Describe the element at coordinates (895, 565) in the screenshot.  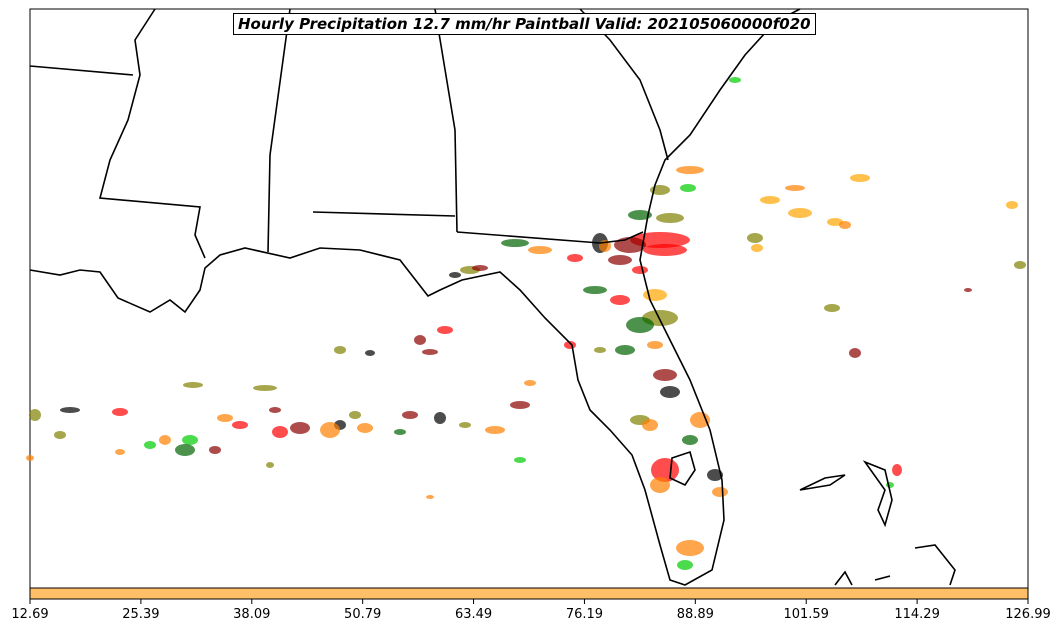
I see `cuba-coast` at that location.